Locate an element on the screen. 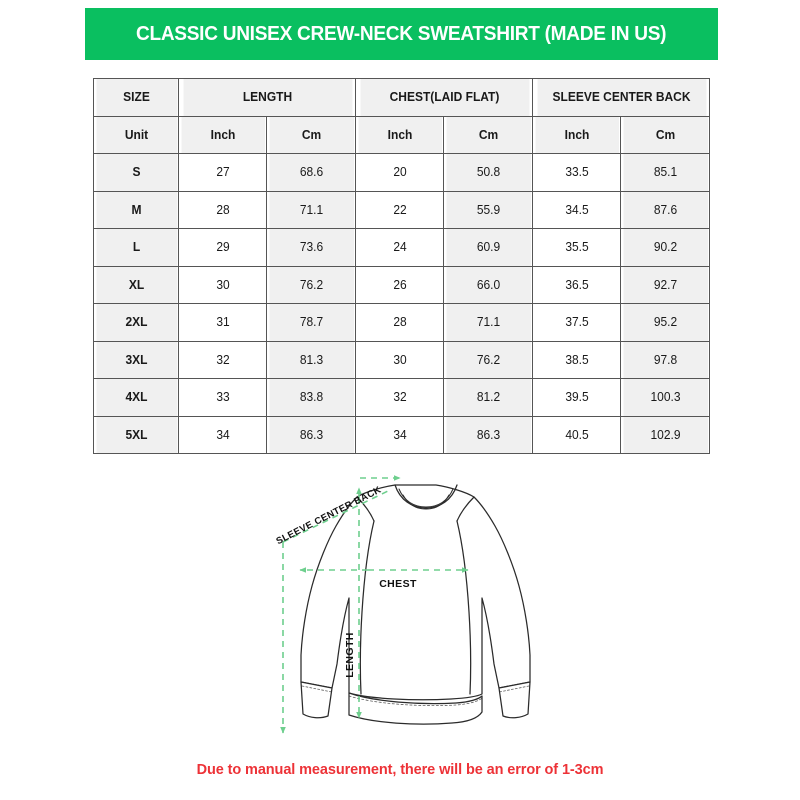 The image size is (800, 800). table-row: 2XL 31 78.7 28 71.1 37.5 95.2 is located at coordinates (402, 322).